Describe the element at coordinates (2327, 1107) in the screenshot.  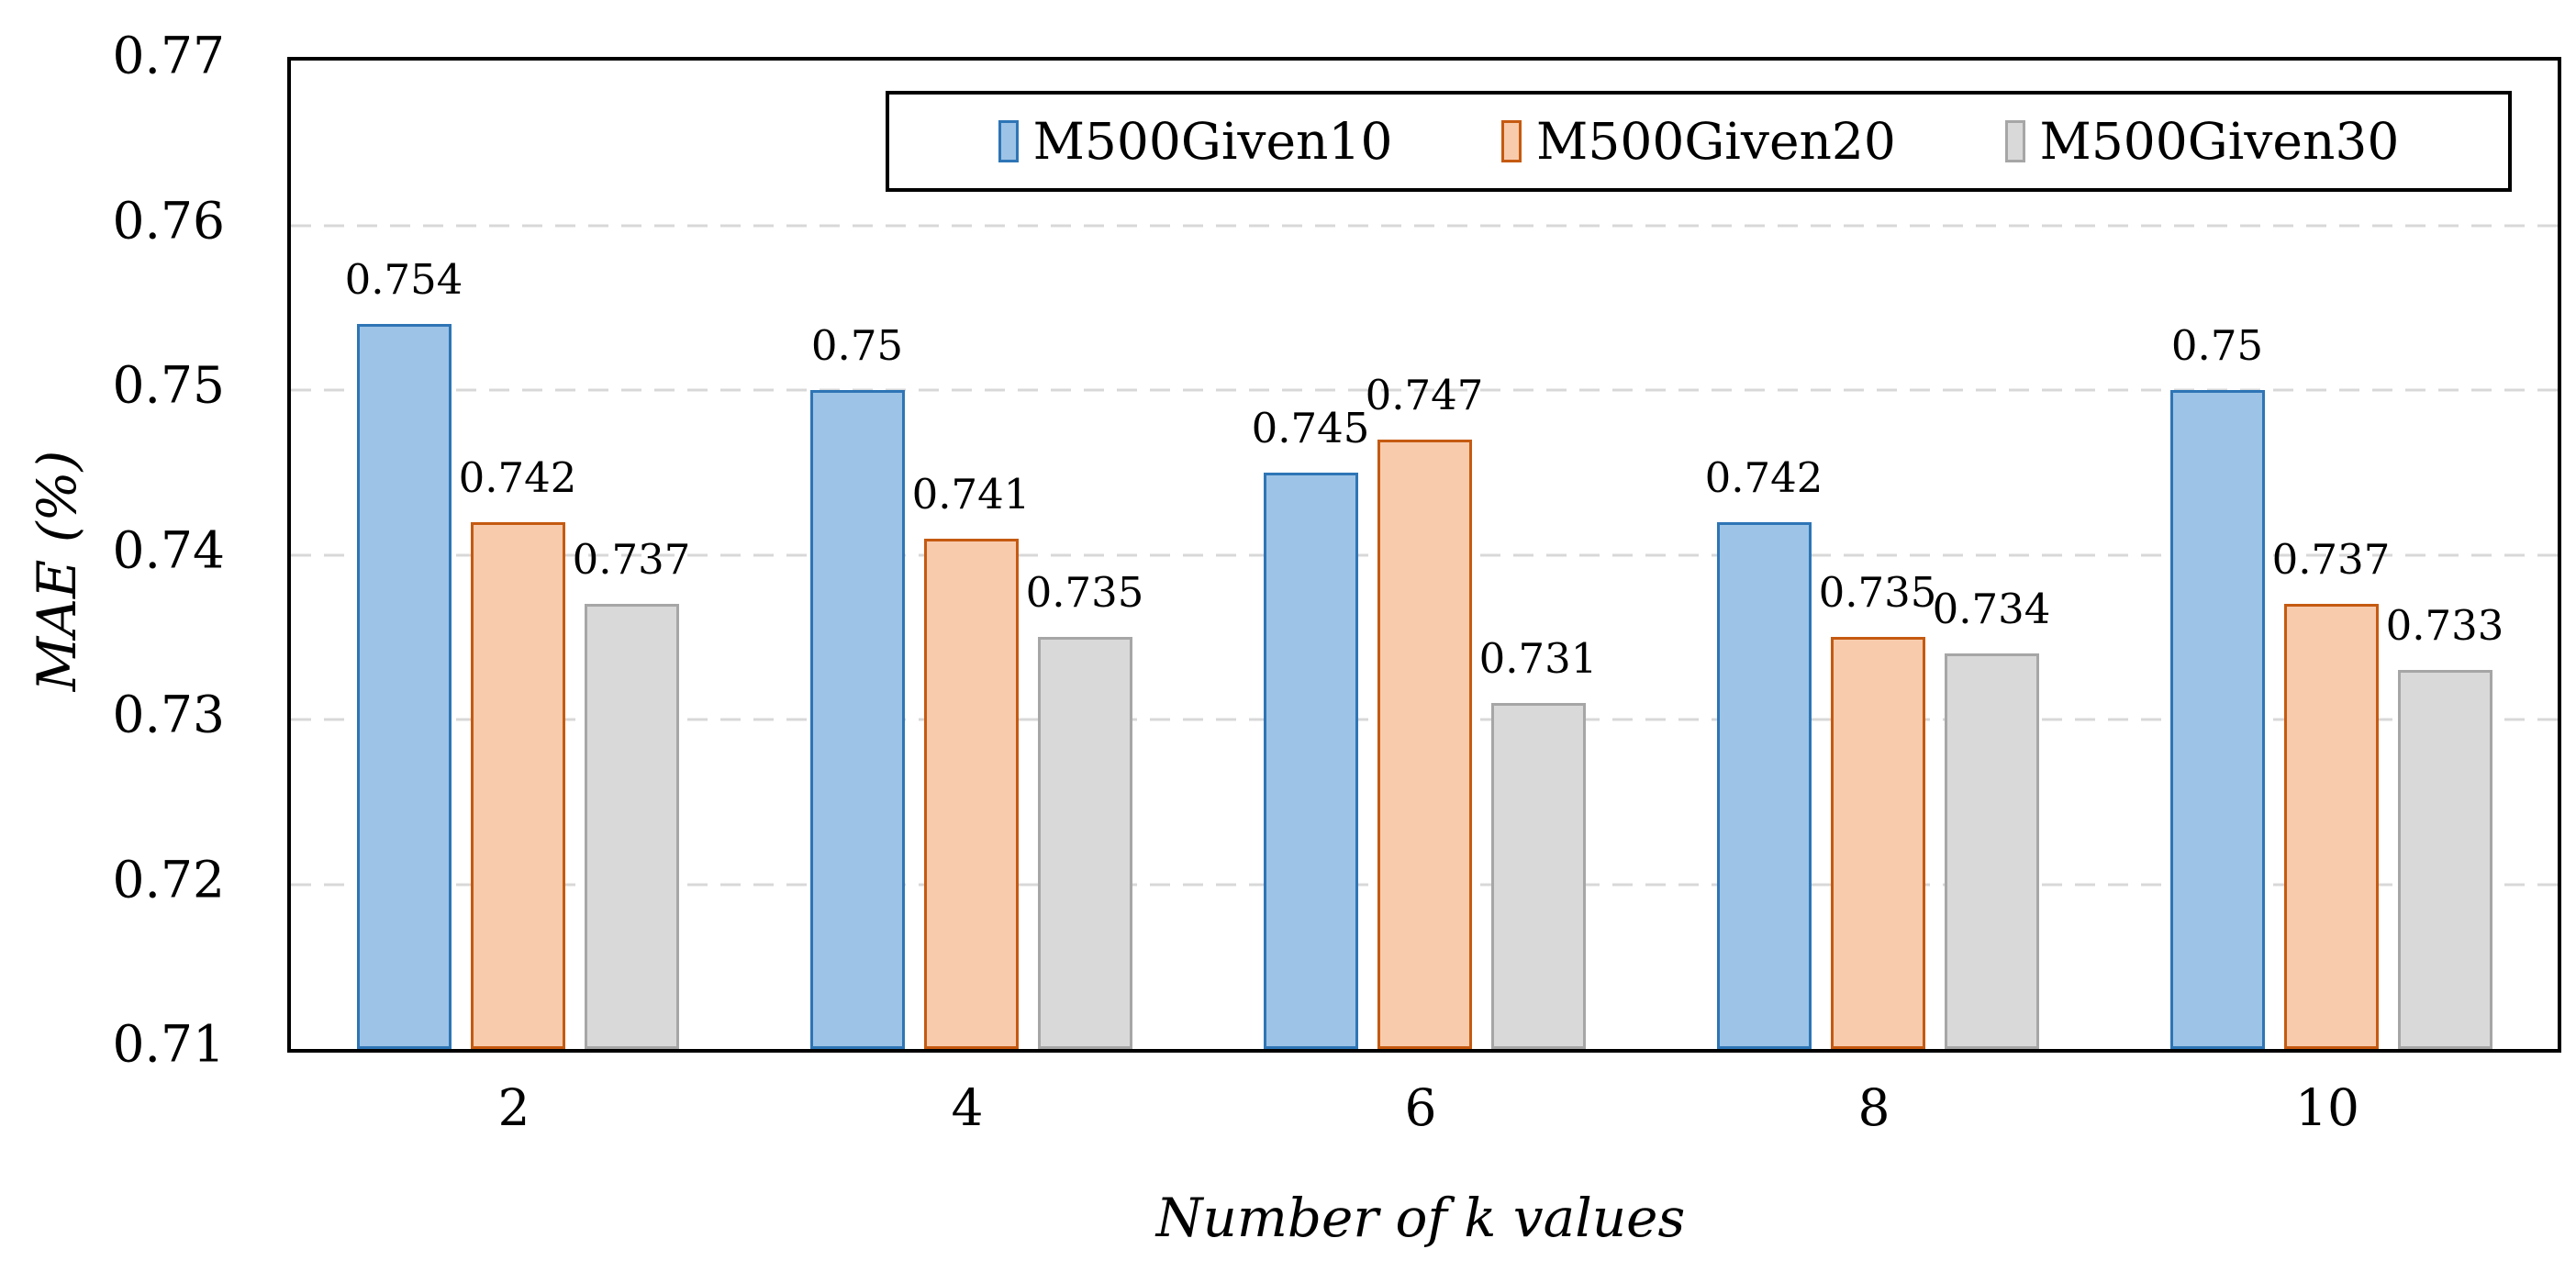
I see `x-tick-label: 10` at that location.